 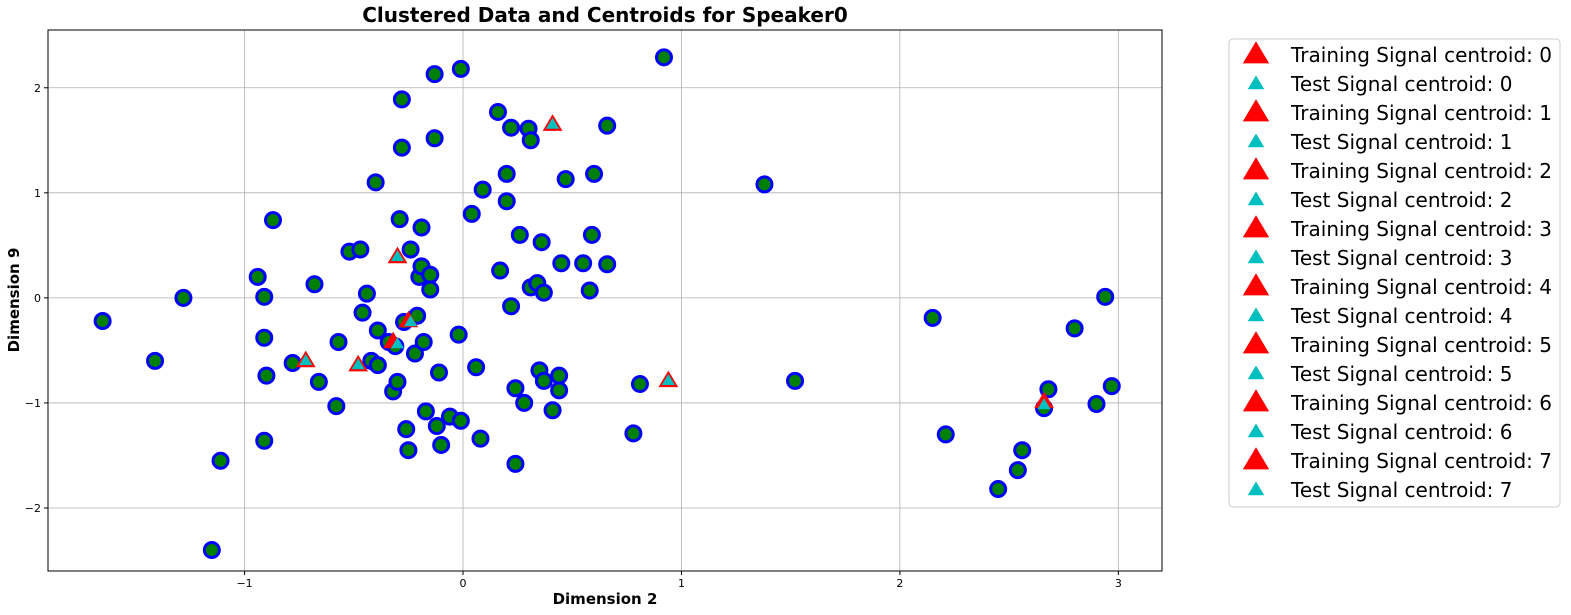 What do you see at coordinates (899, 583) in the screenshot?
I see `x-tick-label: 2` at bounding box center [899, 583].